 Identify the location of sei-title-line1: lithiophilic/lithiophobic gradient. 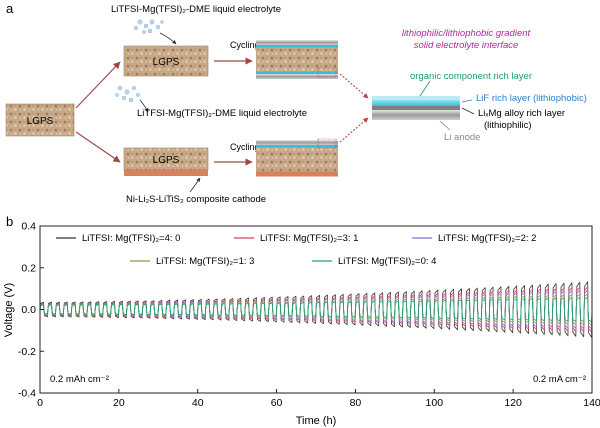
(466, 33).